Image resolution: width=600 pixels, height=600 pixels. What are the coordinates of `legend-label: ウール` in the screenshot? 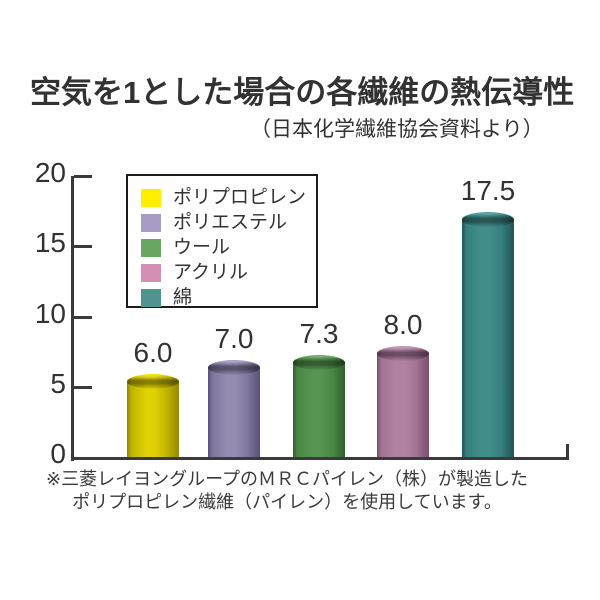 It's located at (202, 247).